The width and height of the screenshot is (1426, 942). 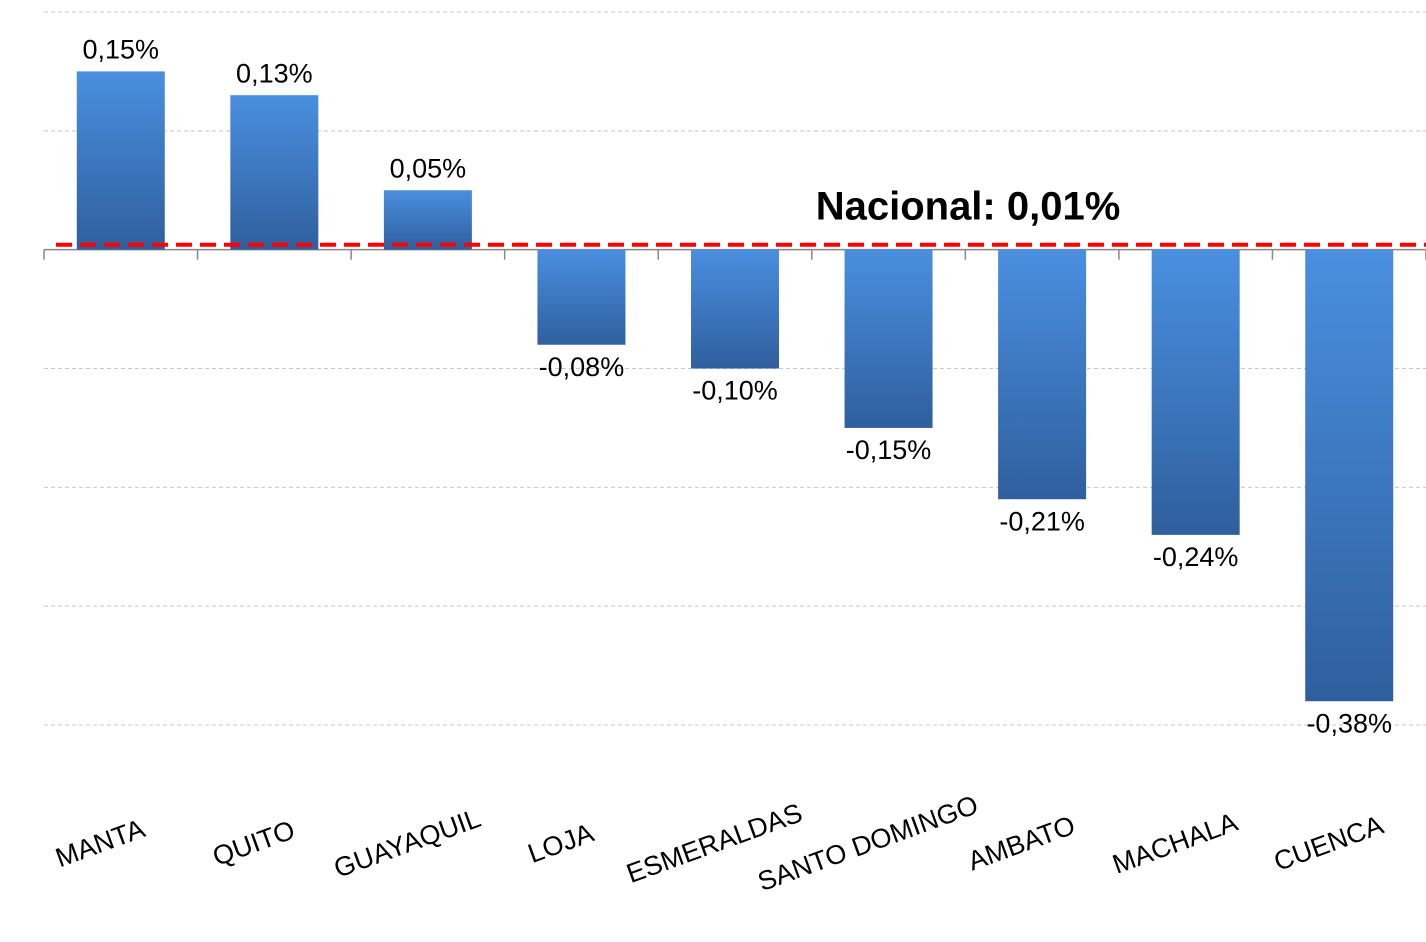 What do you see at coordinates (428, 168) in the screenshot?
I see `value-label: 0,05%` at bounding box center [428, 168].